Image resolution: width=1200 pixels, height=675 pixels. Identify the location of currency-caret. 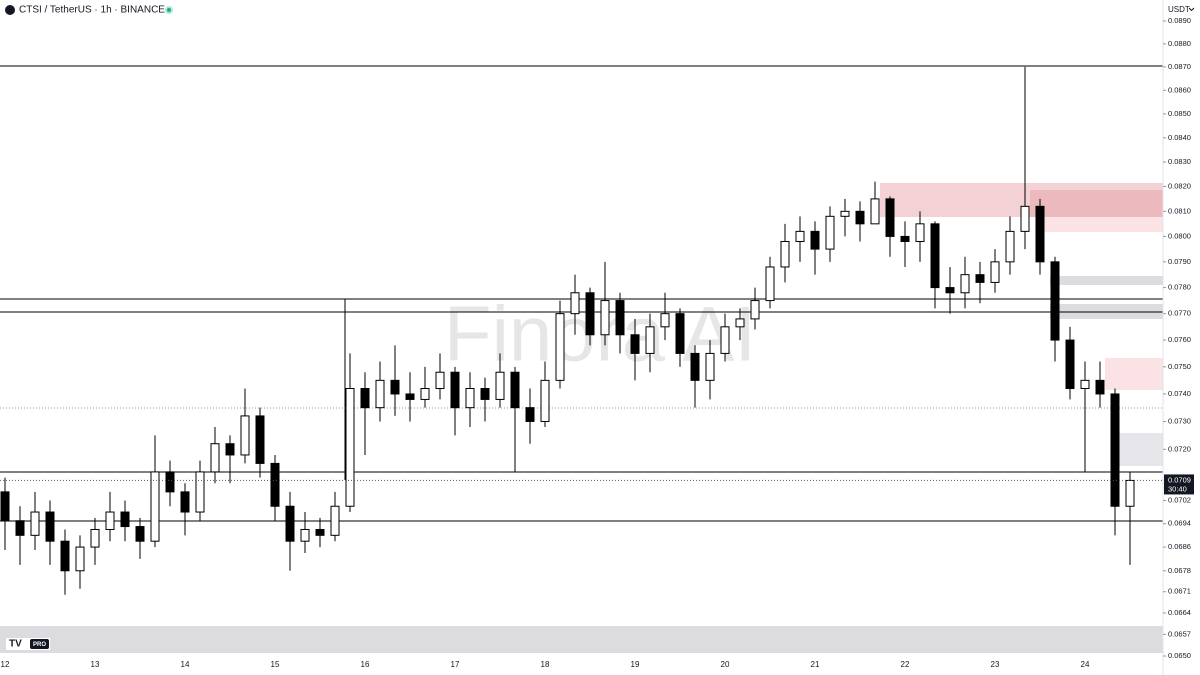
(1191, 9).